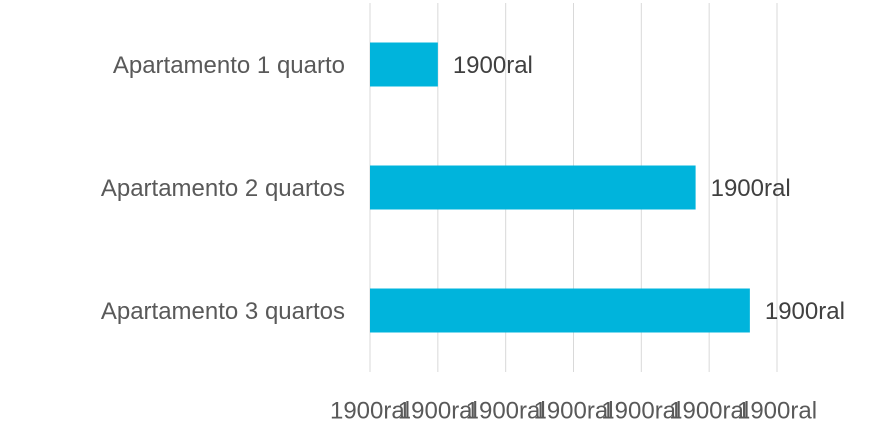  What do you see at coordinates (229, 65) in the screenshot?
I see `y-tick-label: Apartamento 1 quarto` at bounding box center [229, 65].